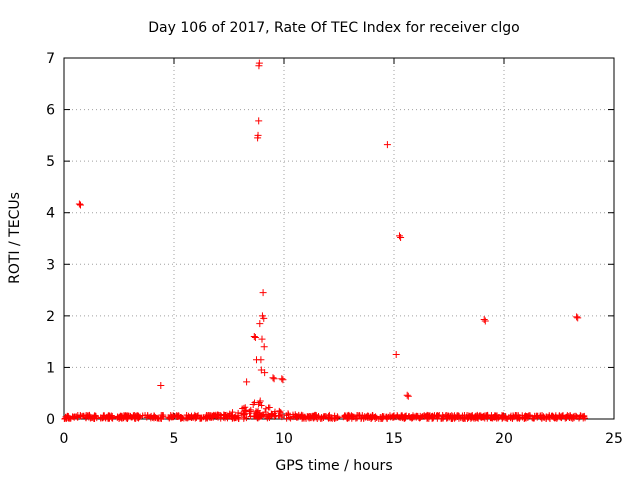 This screenshot has width=640, height=480. Describe the element at coordinates (504, 439) in the screenshot. I see `x-tick-label: 20` at that location.